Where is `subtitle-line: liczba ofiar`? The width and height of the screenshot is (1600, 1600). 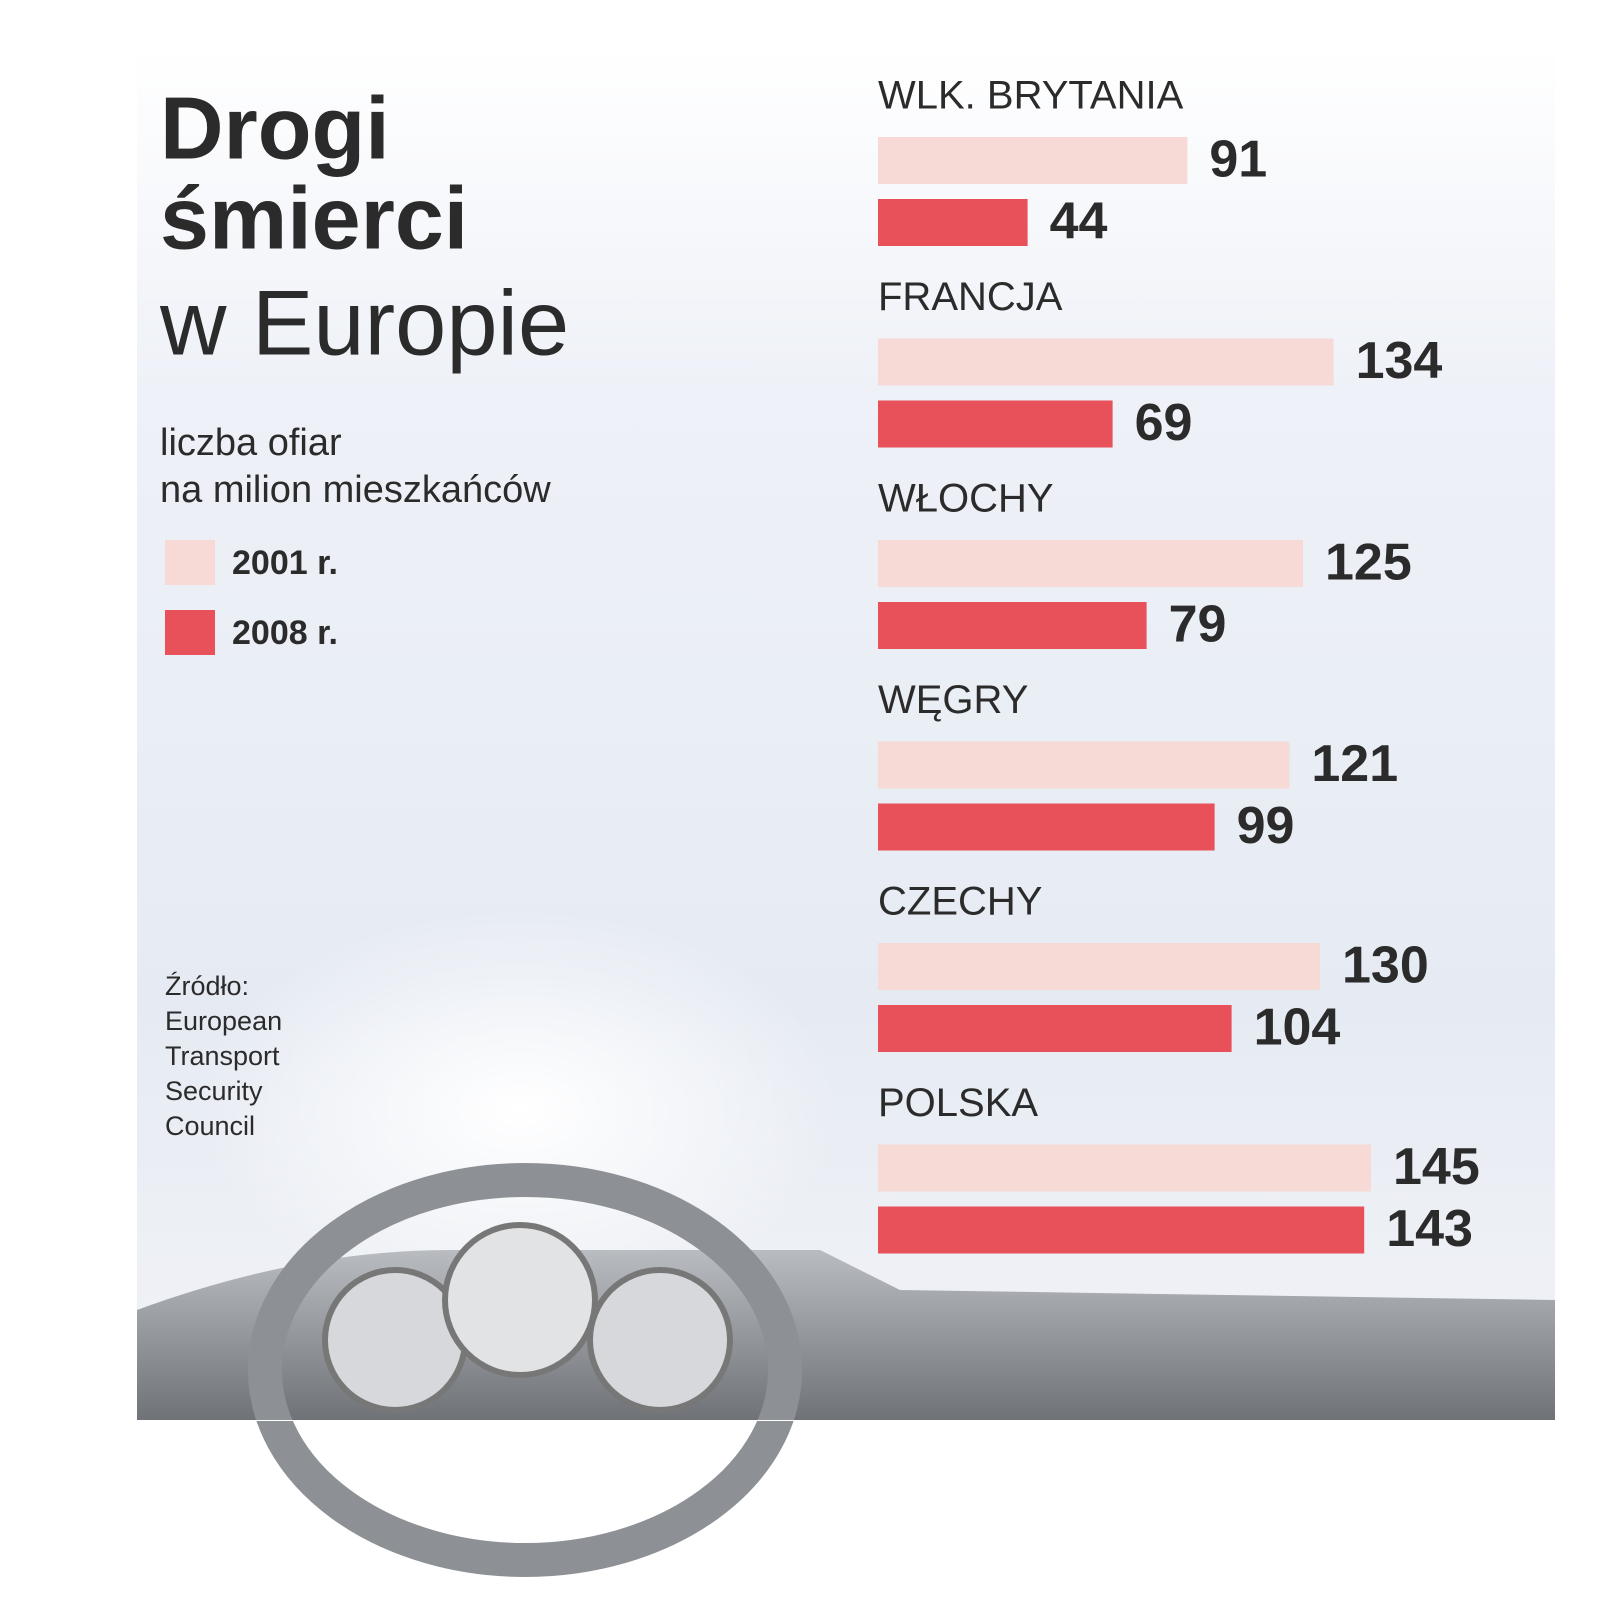 subtitle-line: liczba ofiar is located at coordinates (251, 443).